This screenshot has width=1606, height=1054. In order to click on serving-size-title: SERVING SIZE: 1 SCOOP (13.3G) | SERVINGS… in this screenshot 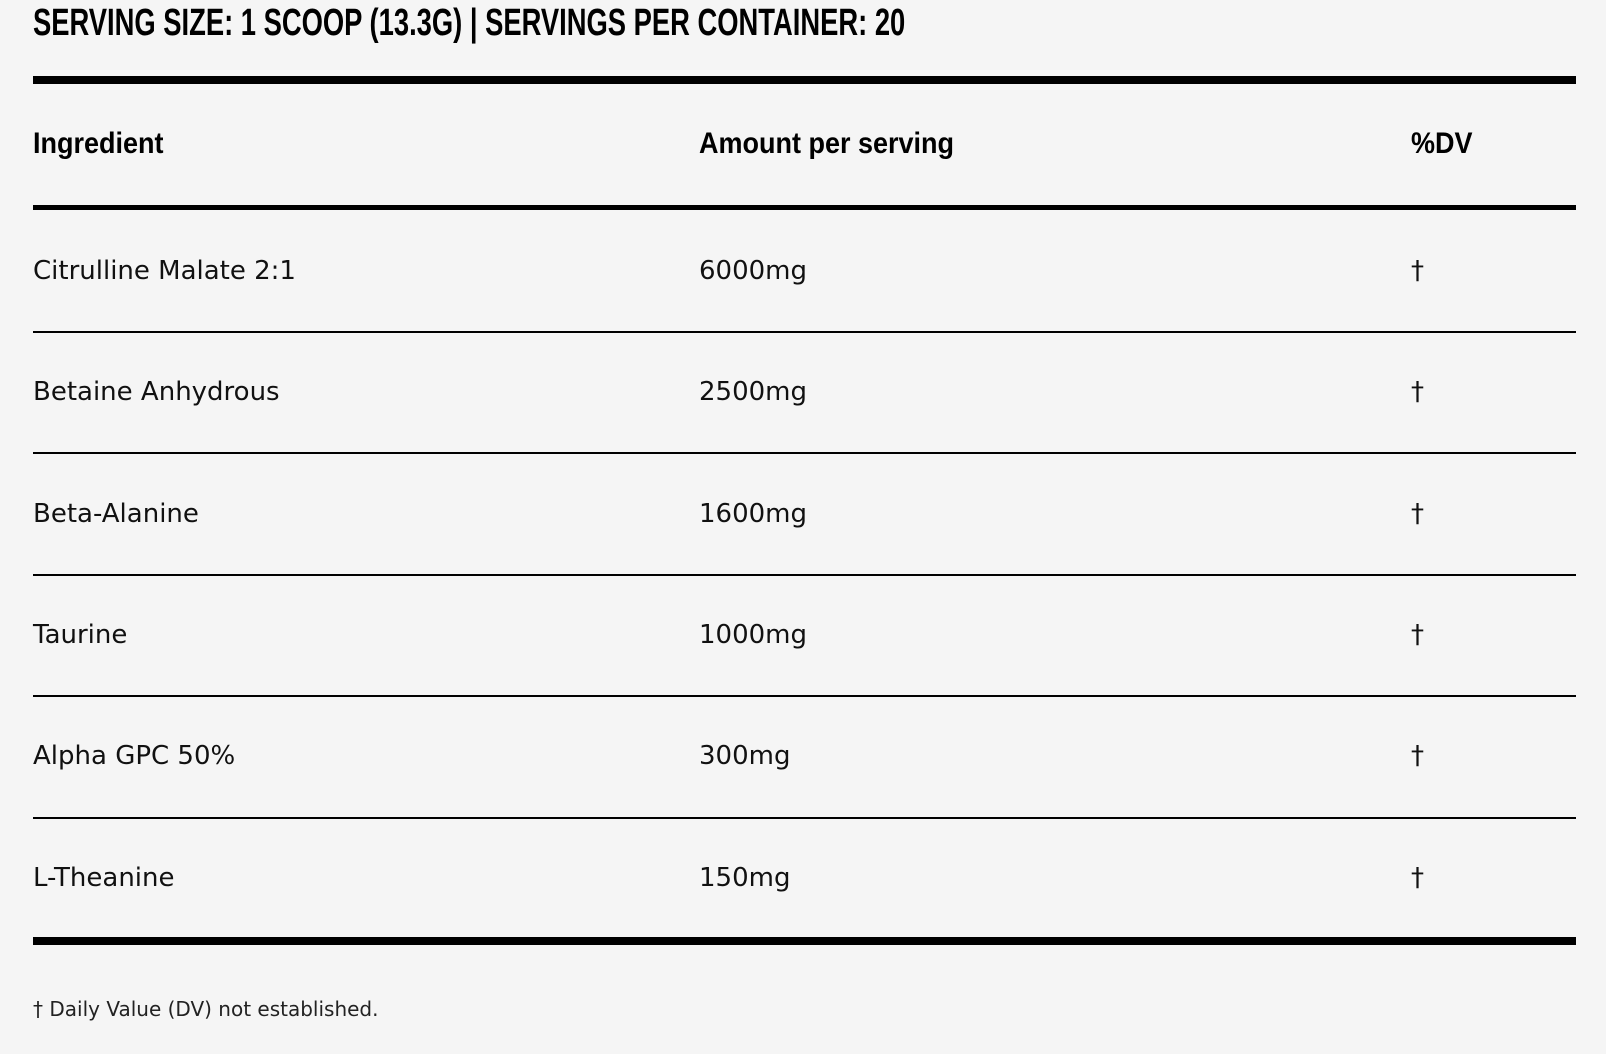, I will do `click(469, 23)`.